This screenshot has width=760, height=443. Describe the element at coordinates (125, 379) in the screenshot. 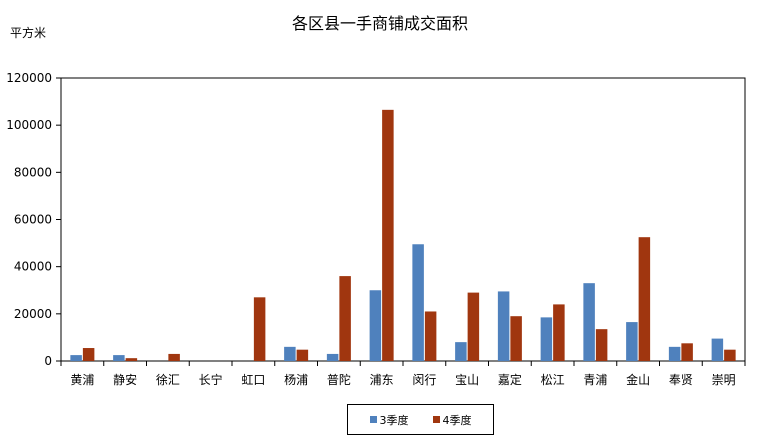

I see `x-tick-label: 静安` at that location.